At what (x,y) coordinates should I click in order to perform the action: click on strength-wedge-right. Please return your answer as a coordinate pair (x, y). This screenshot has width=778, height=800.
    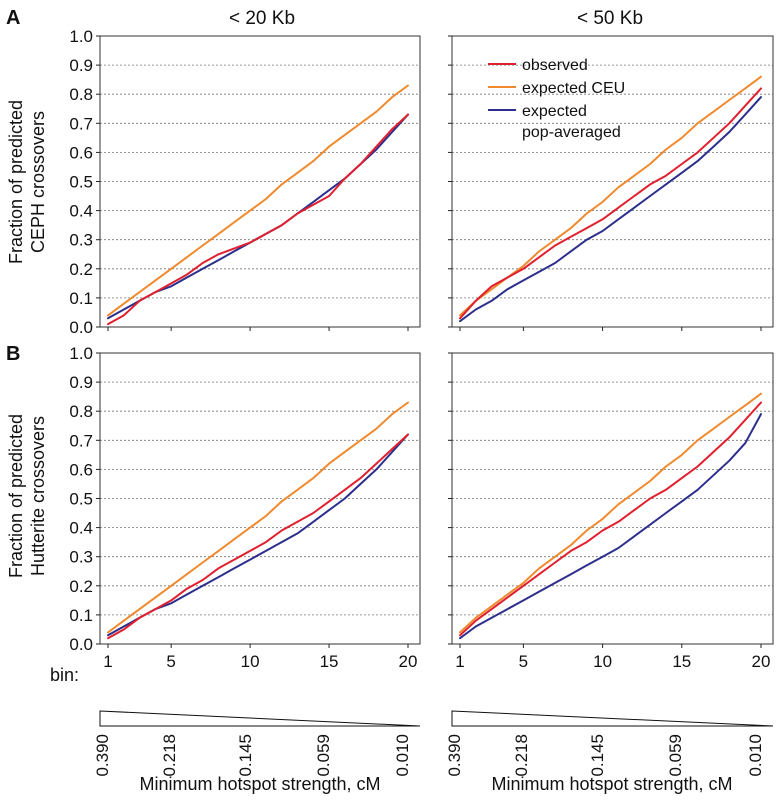
    Looking at the image, I should click on (612, 718).